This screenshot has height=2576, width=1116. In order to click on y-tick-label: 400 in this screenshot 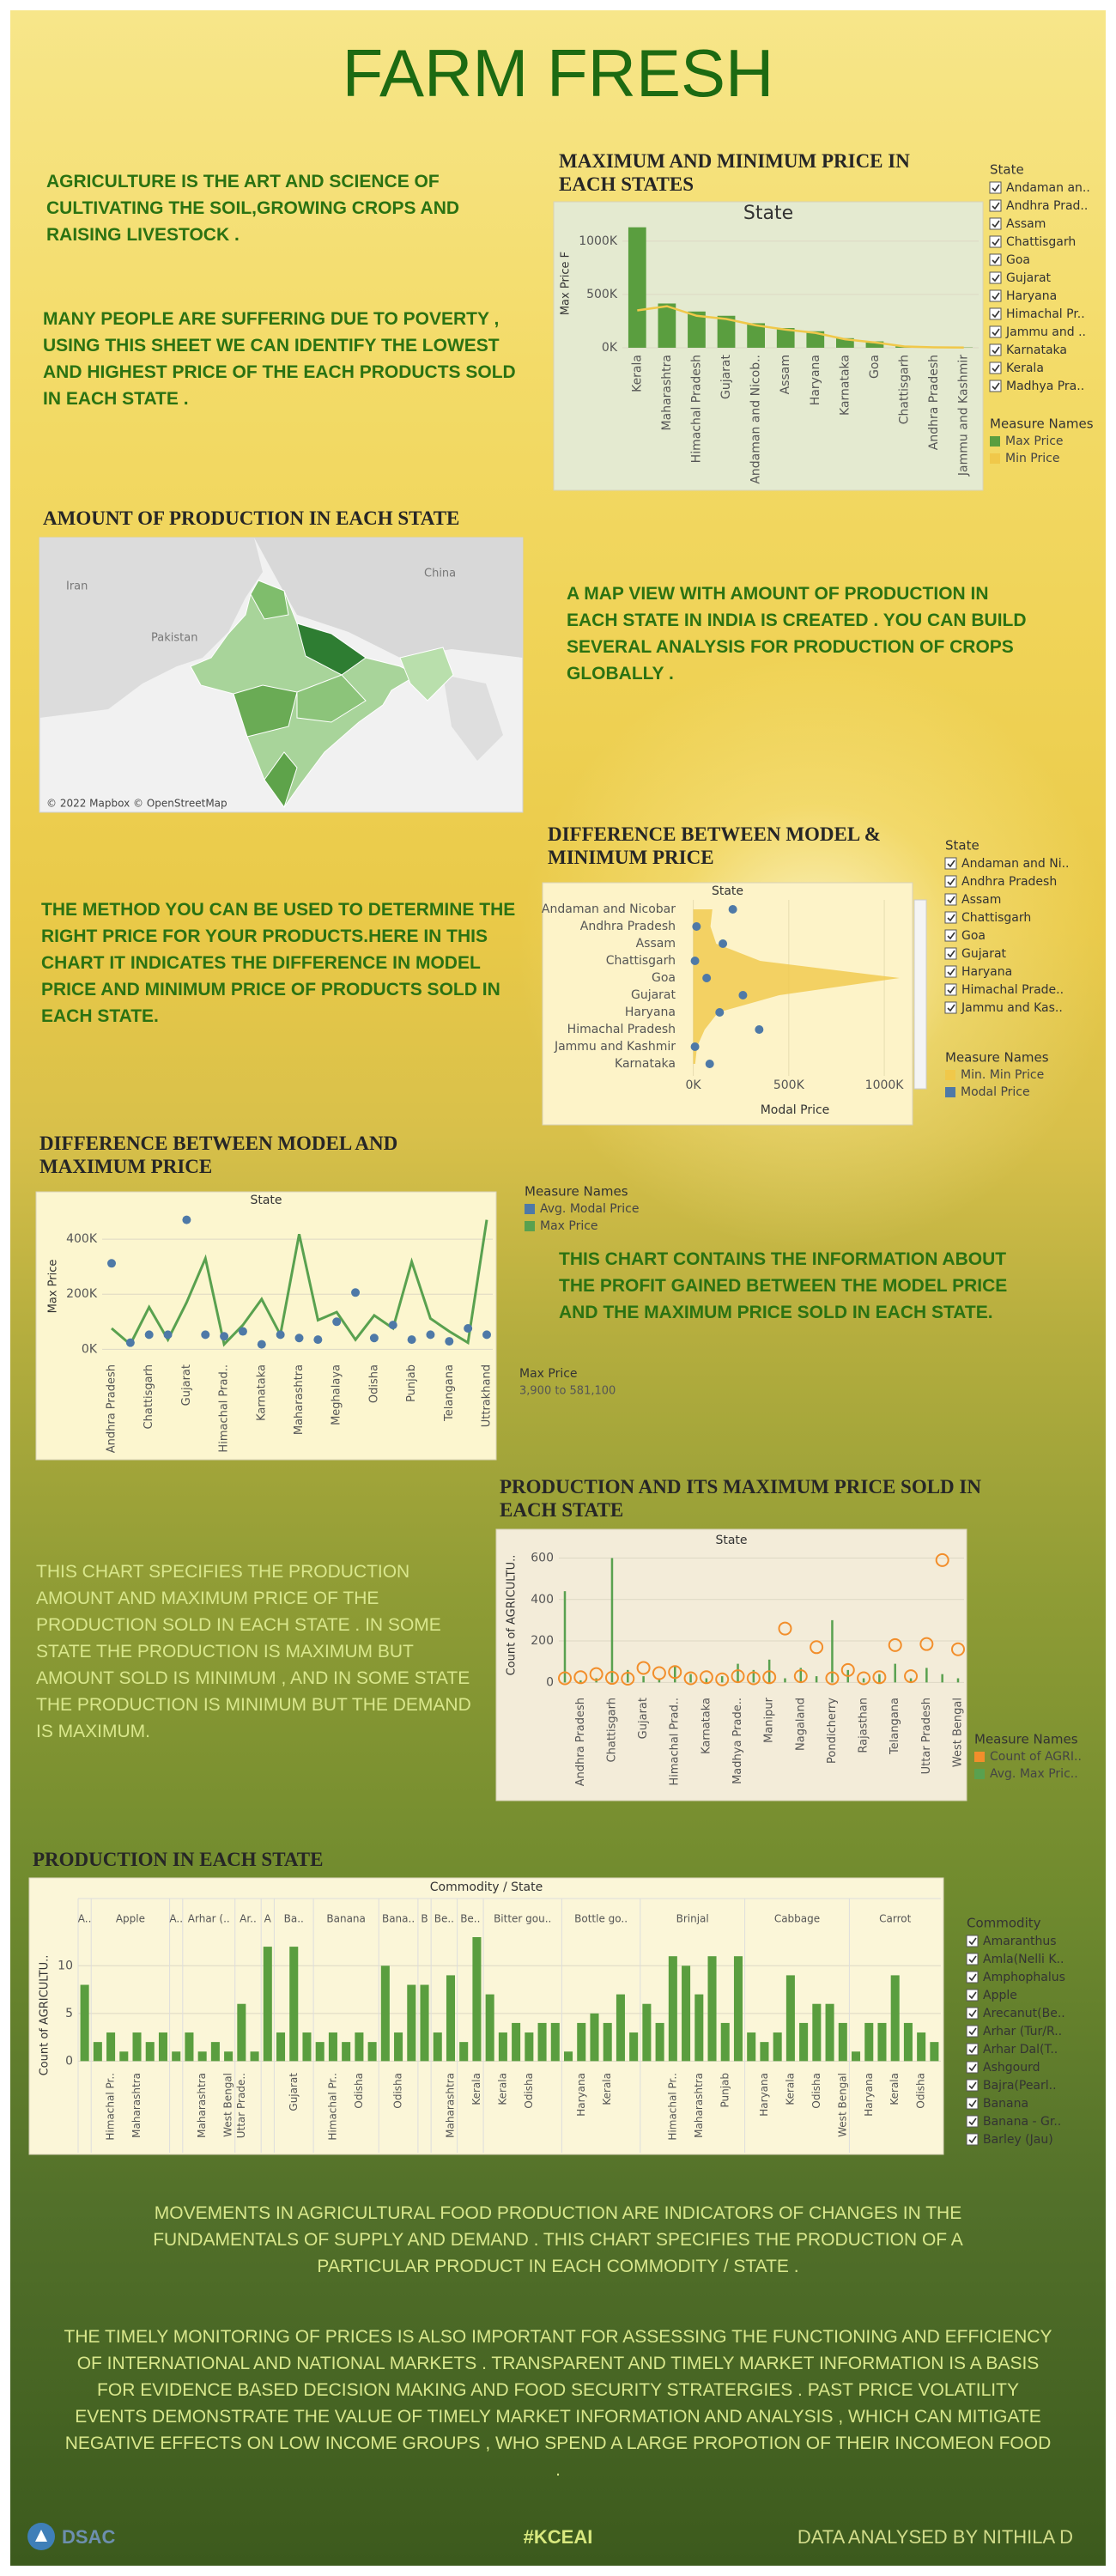, I will do `click(542, 1600)`.